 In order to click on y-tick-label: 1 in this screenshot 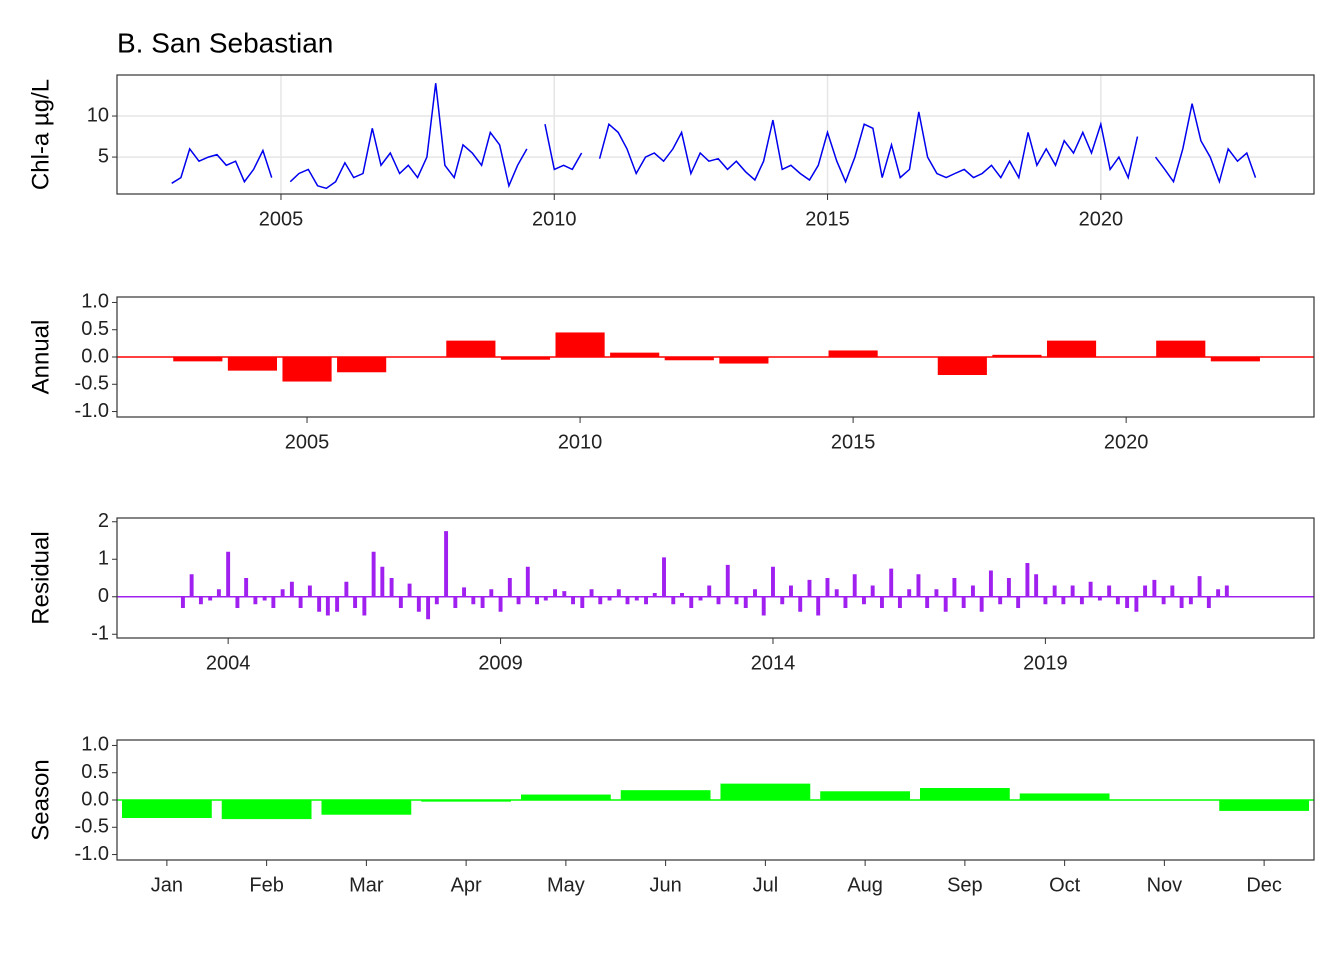, I will do `click(103, 559)`.